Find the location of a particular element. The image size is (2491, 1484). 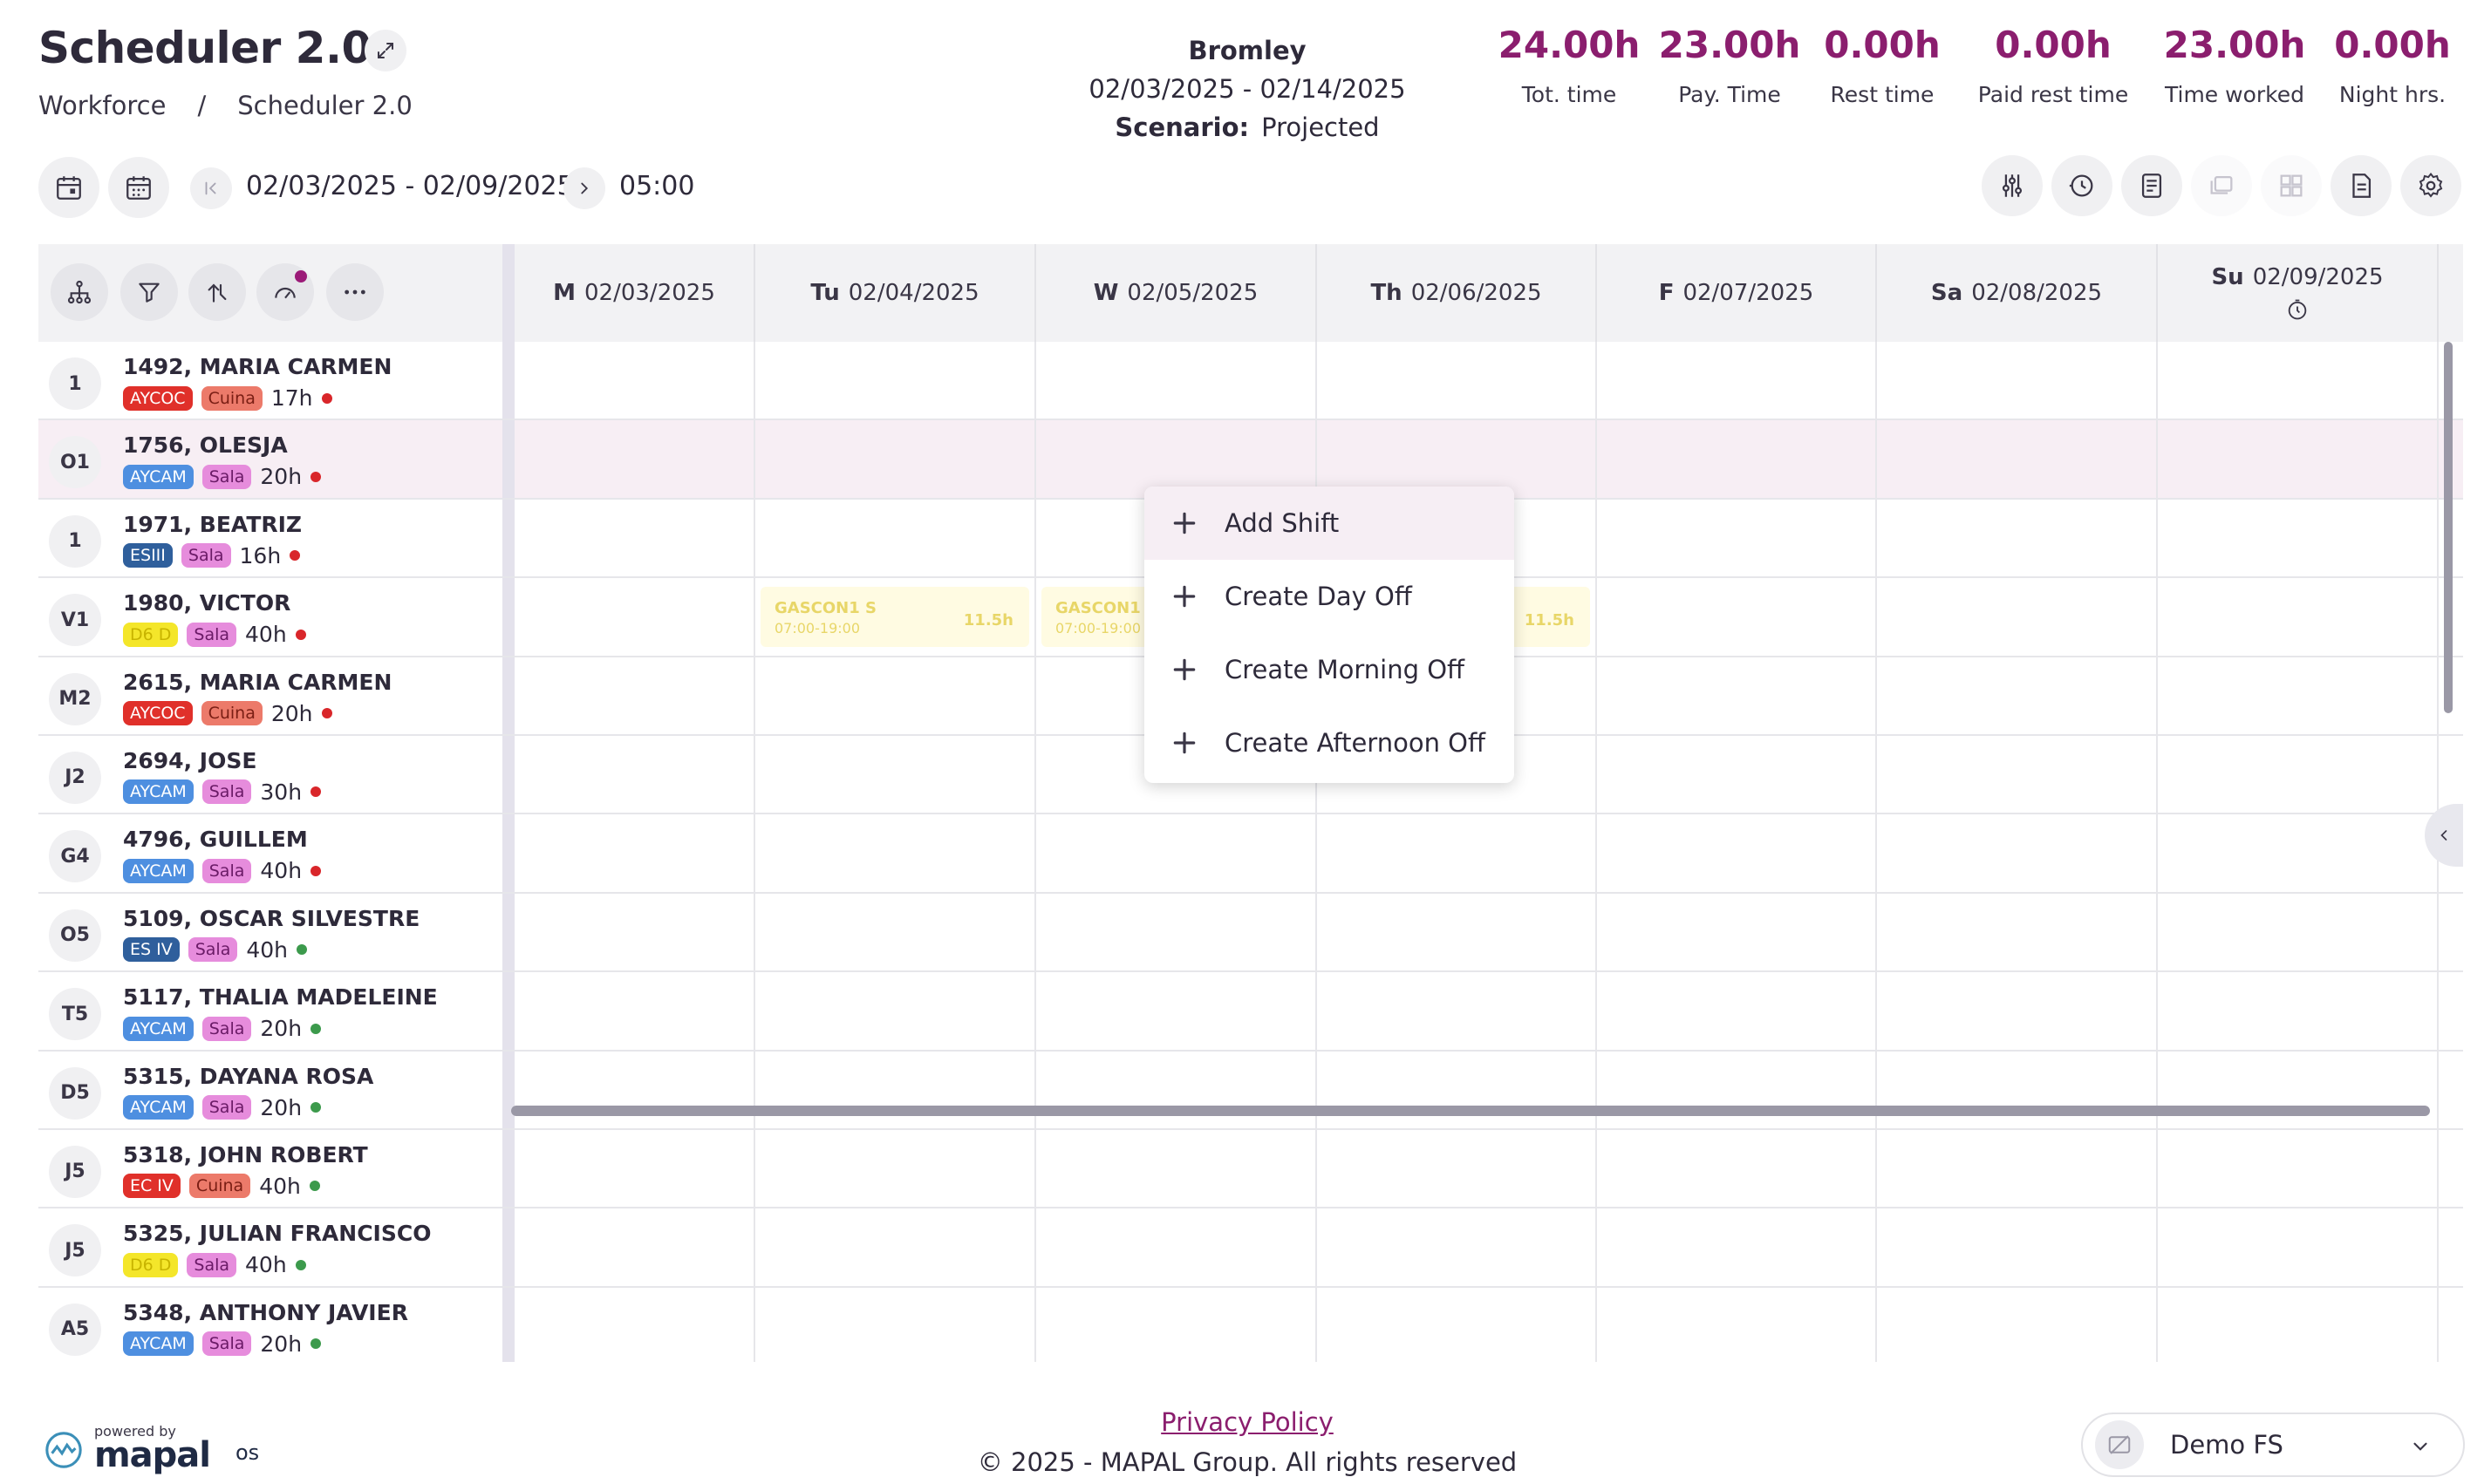

avatar: V1 is located at coordinates (75, 620).